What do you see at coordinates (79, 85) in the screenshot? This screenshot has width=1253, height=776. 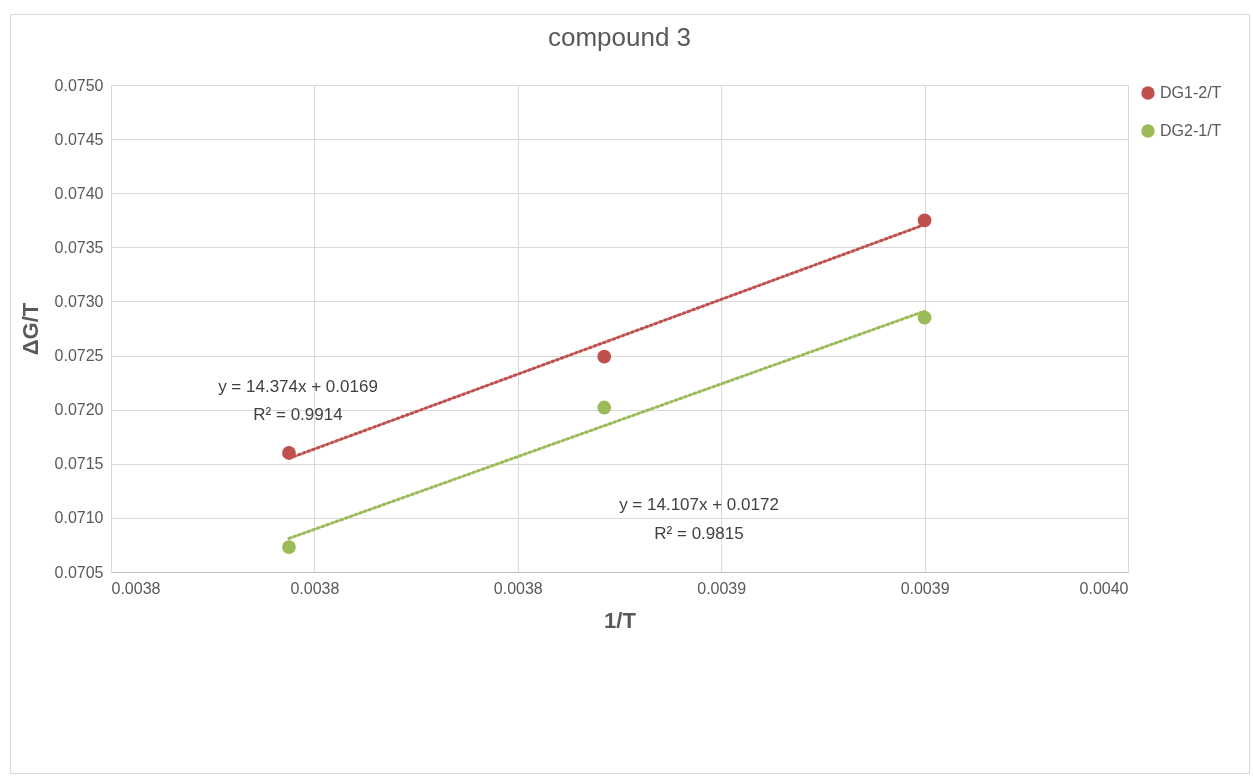 I see `y-tick-label: 0.0750` at bounding box center [79, 85].